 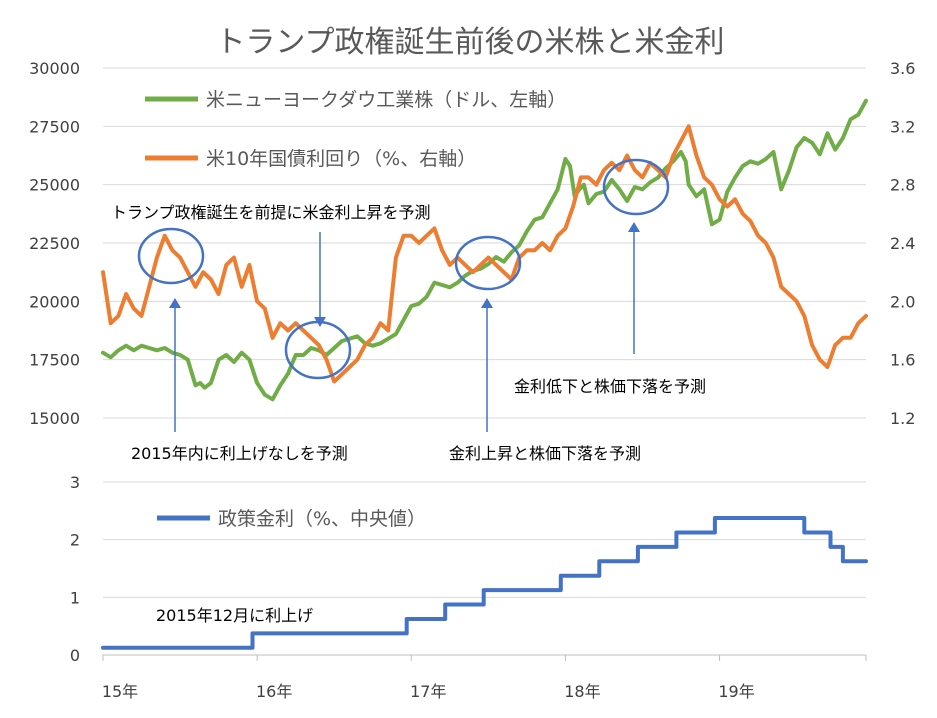 I want to click on arrow-2015-head, so click(x=175, y=303).